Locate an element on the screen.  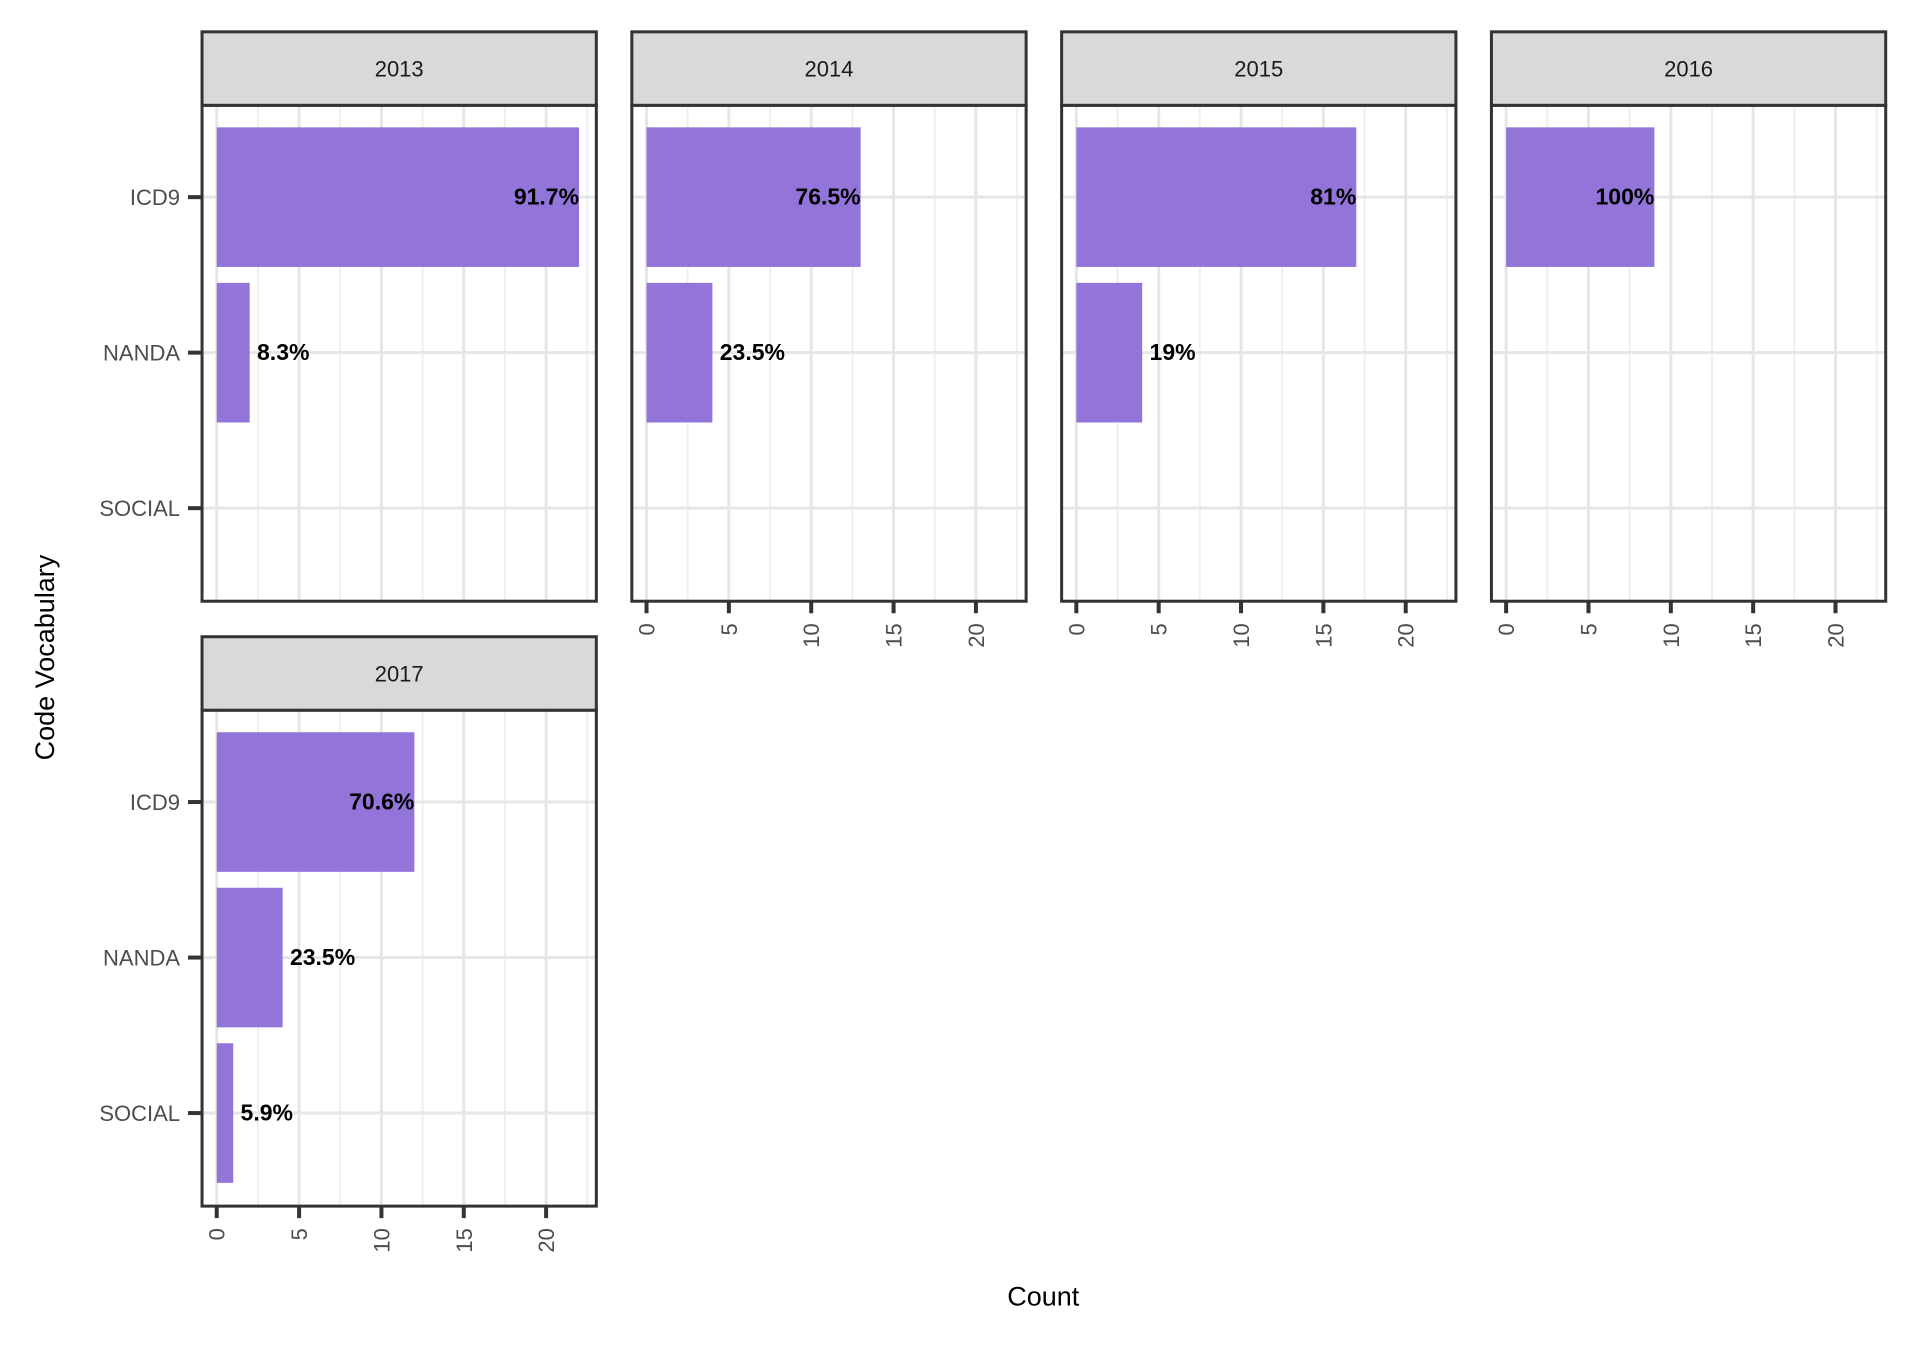
facet-panel-2016: 100% 2016 0 5 10 15 20 is located at coordinates (1688, 339).